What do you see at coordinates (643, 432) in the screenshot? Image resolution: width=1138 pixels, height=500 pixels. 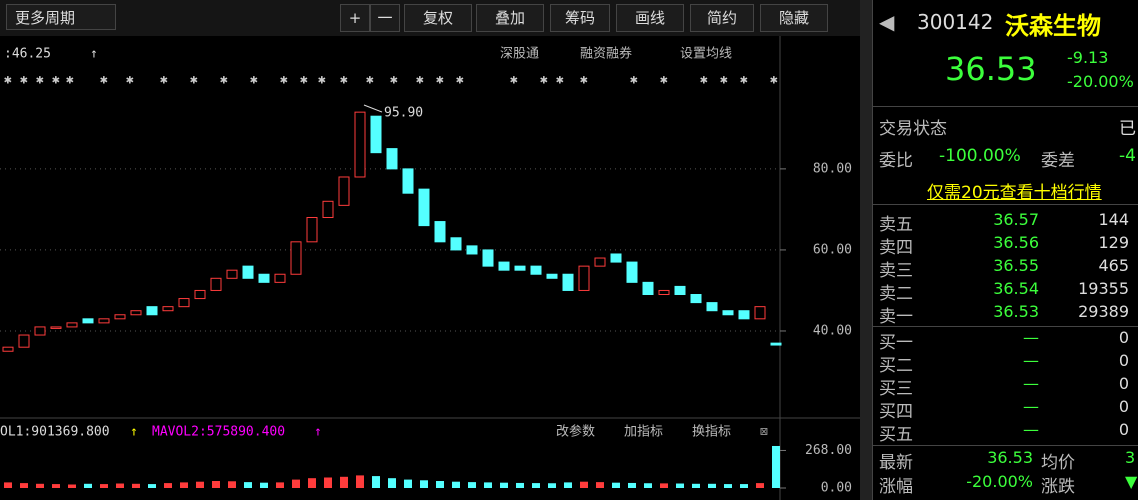 I see `indicator-button: 加指标` at bounding box center [643, 432].